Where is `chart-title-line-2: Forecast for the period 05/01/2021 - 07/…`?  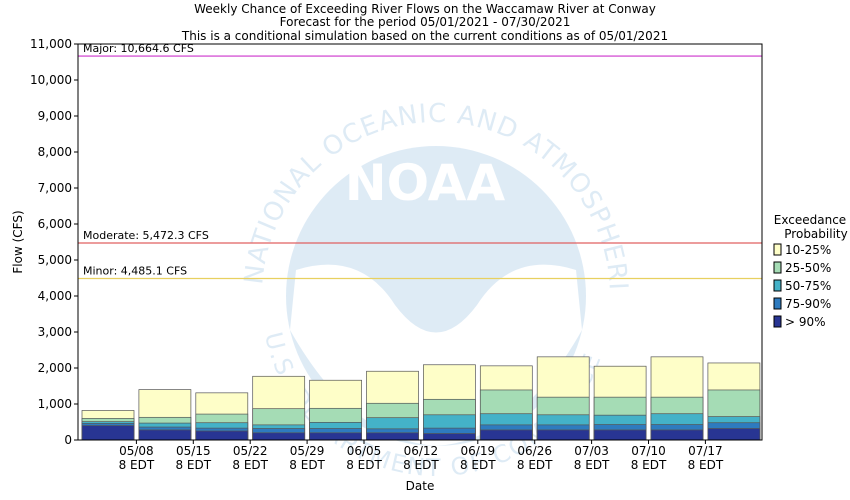
chart-title-line-2: Forecast for the period 05/01/2021 - 07/… is located at coordinates (425, 22).